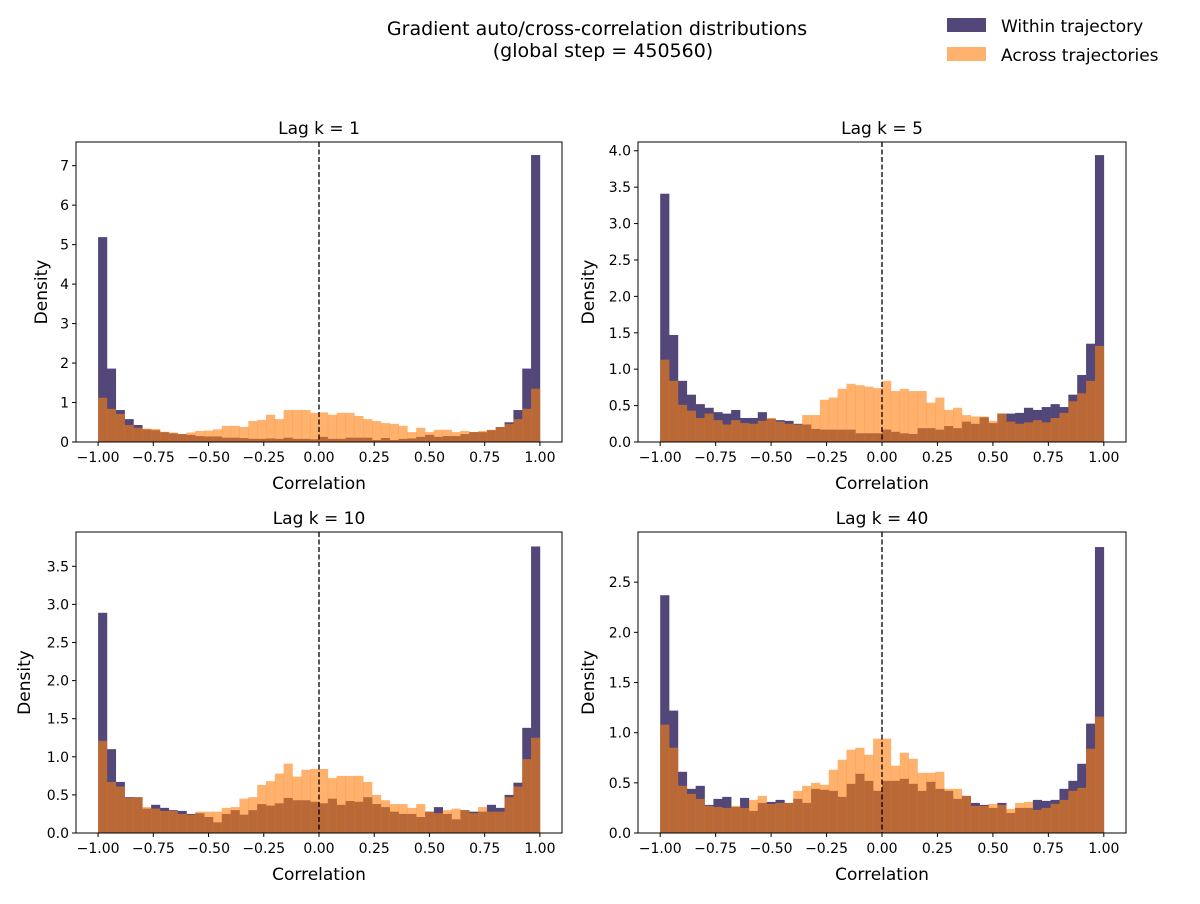 This screenshot has width=1200, height=904. I want to click on x-tick-label: 0.75, so click(1048, 458).